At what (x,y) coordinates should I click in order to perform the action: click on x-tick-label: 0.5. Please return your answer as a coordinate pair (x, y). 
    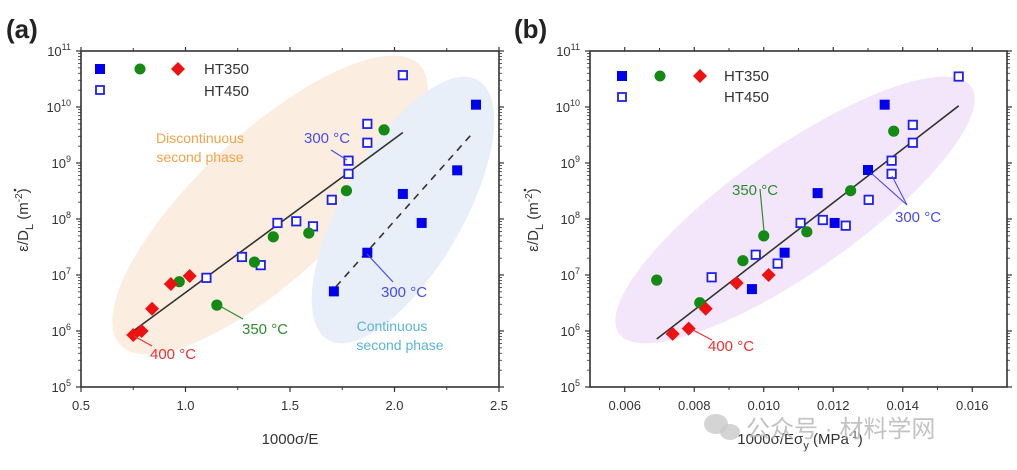
    Looking at the image, I should click on (81, 405).